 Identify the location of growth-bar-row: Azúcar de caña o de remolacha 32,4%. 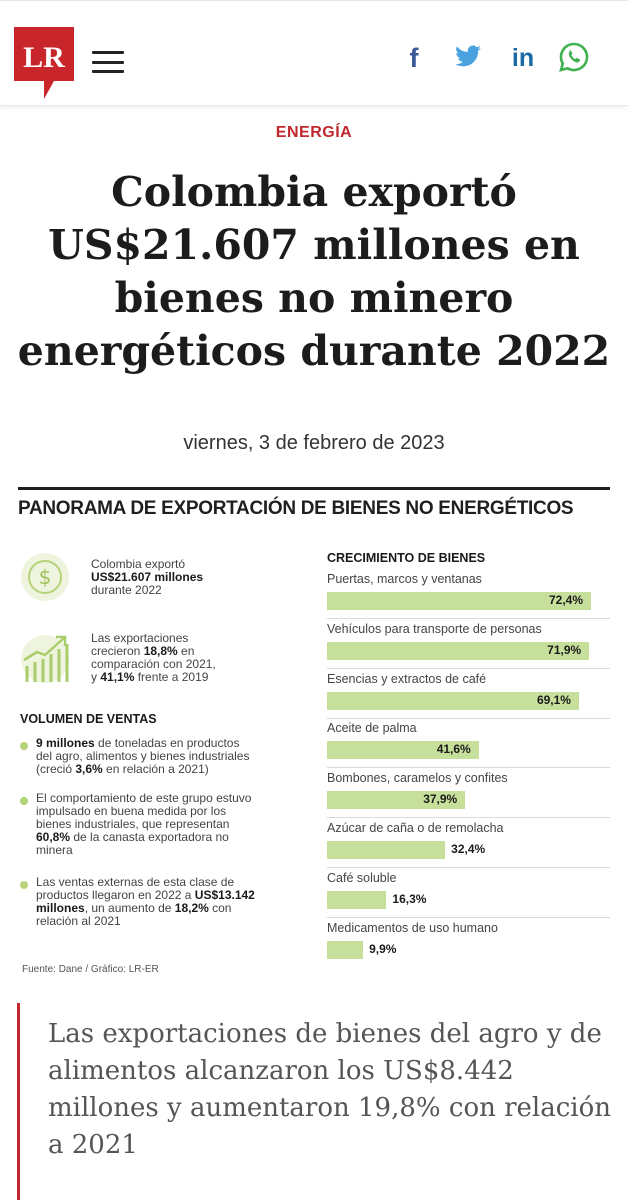
(468, 846).